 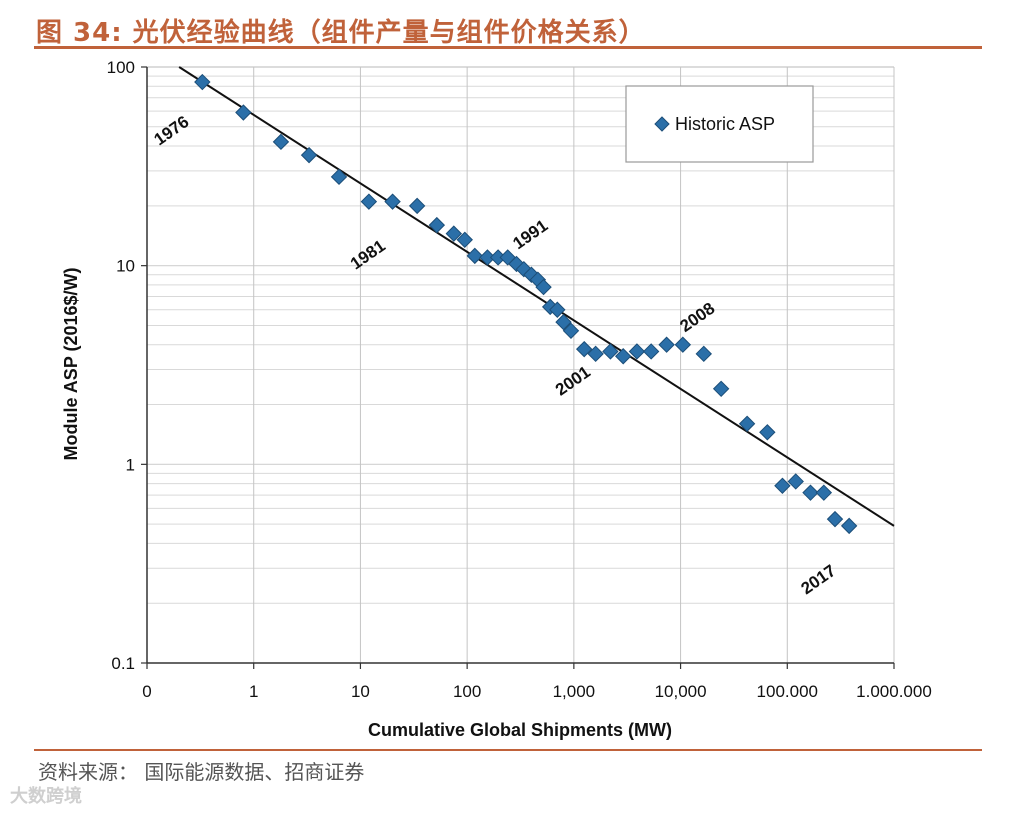 I want to click on y-tick-label: 1, so click(x=130, y=464).